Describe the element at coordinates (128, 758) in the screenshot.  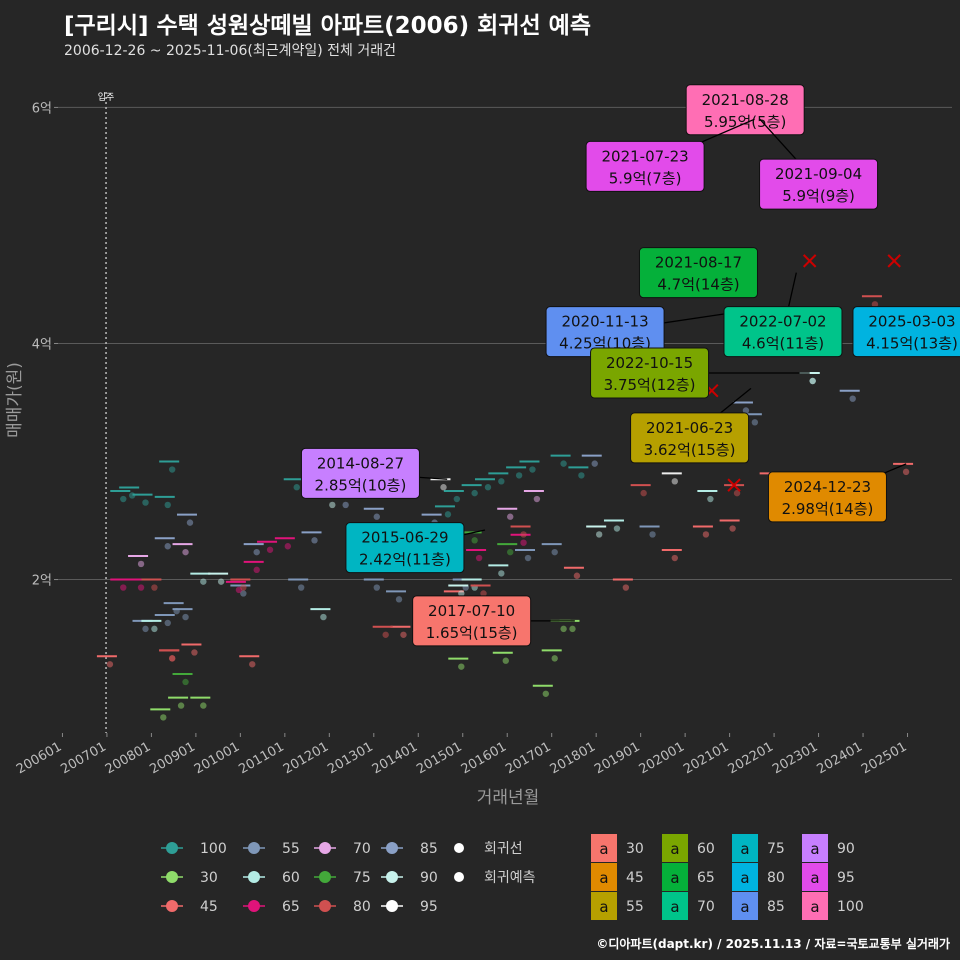
I see `x-tick-label: 200801` at that location.